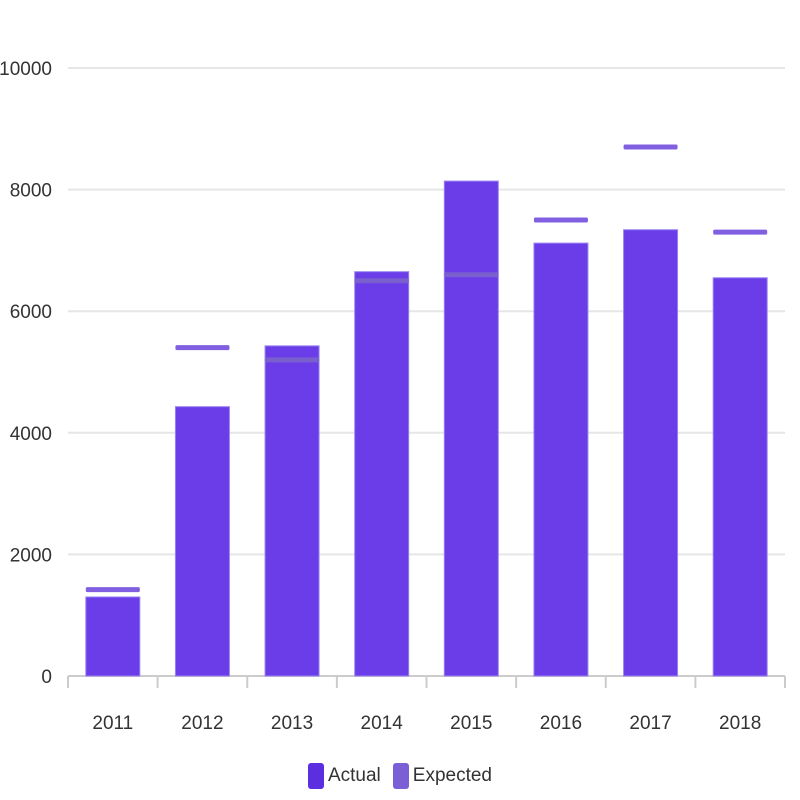 This screenshot has width=800, height=800. I want to click on x-tick-label: 2015, so click(471, 723).